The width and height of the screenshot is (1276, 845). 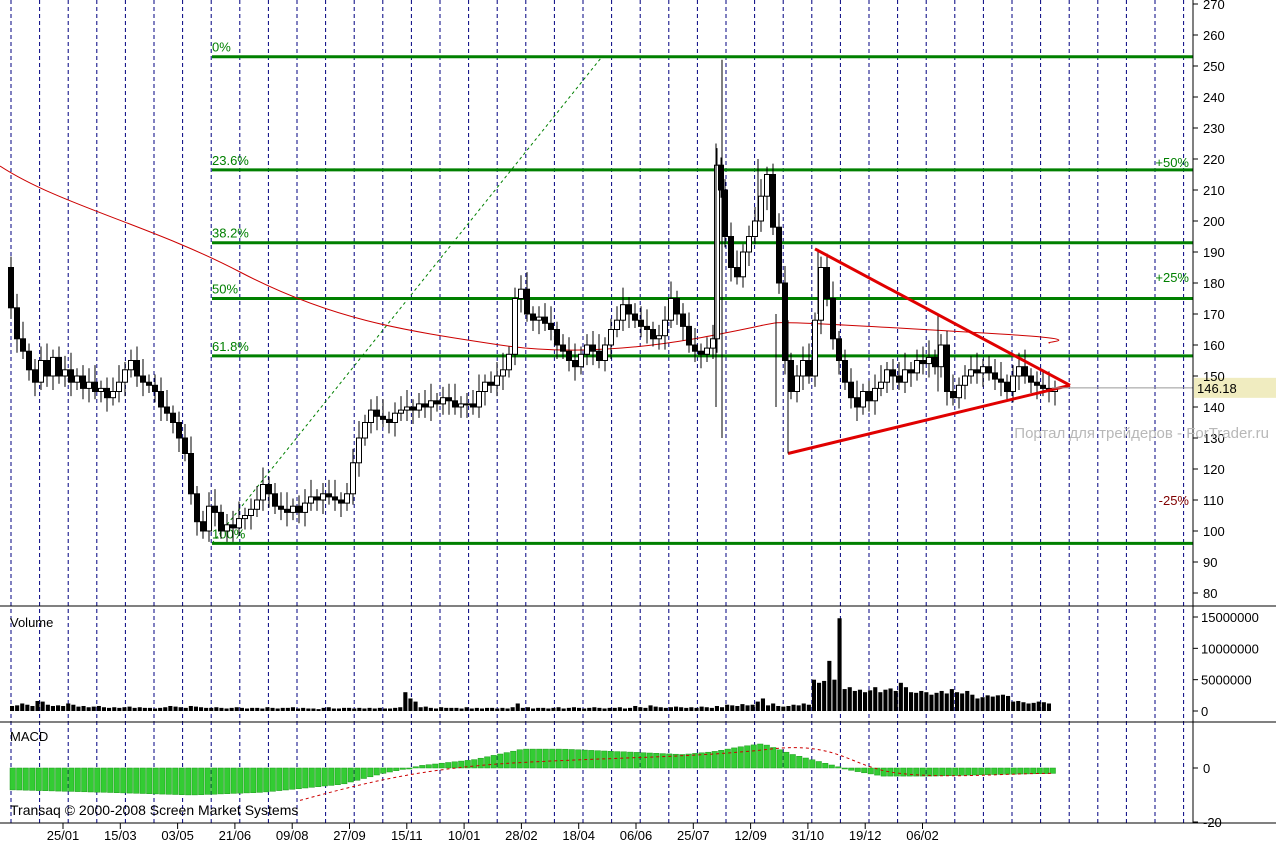 I want to click on price-tick-label: 140, so click(x=1214, y=407).